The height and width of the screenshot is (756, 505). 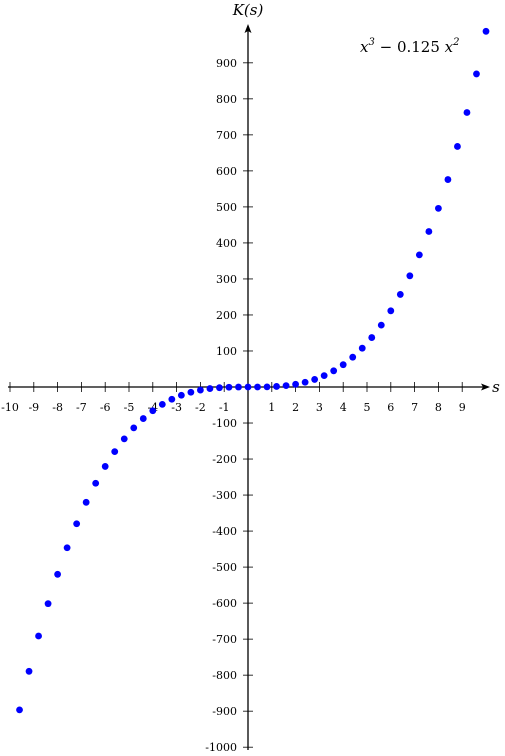 I want to click on x-axis-label: s, so click(x=496, y=387).